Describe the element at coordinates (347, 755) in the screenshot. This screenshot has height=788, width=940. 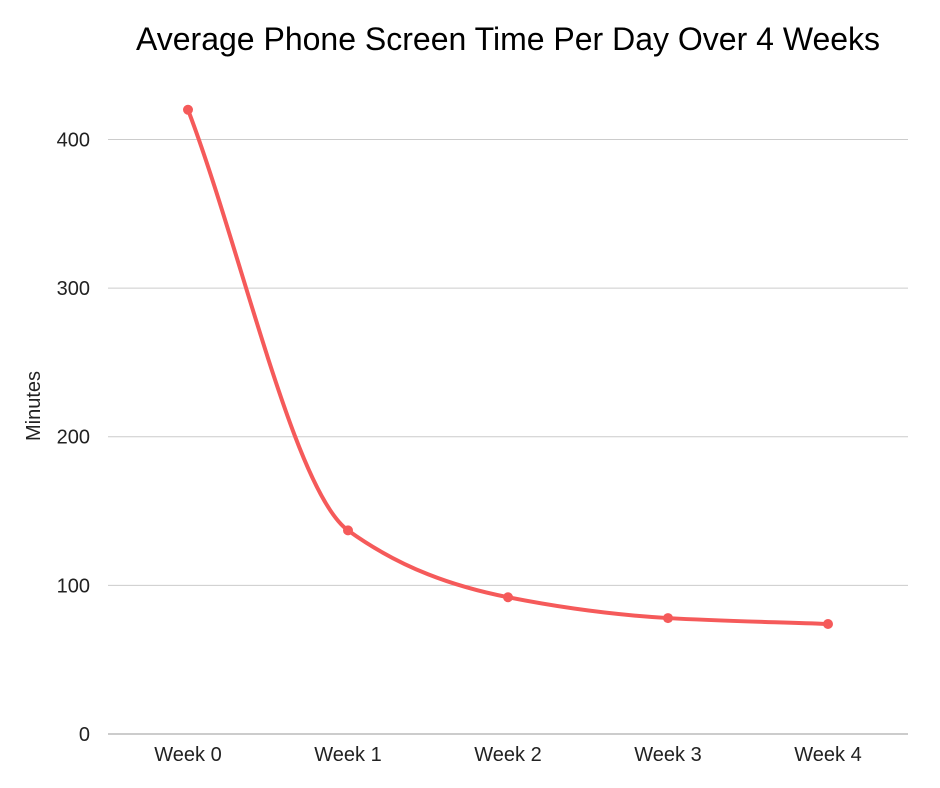
I see `x-tick-label: Week 1` at that location.